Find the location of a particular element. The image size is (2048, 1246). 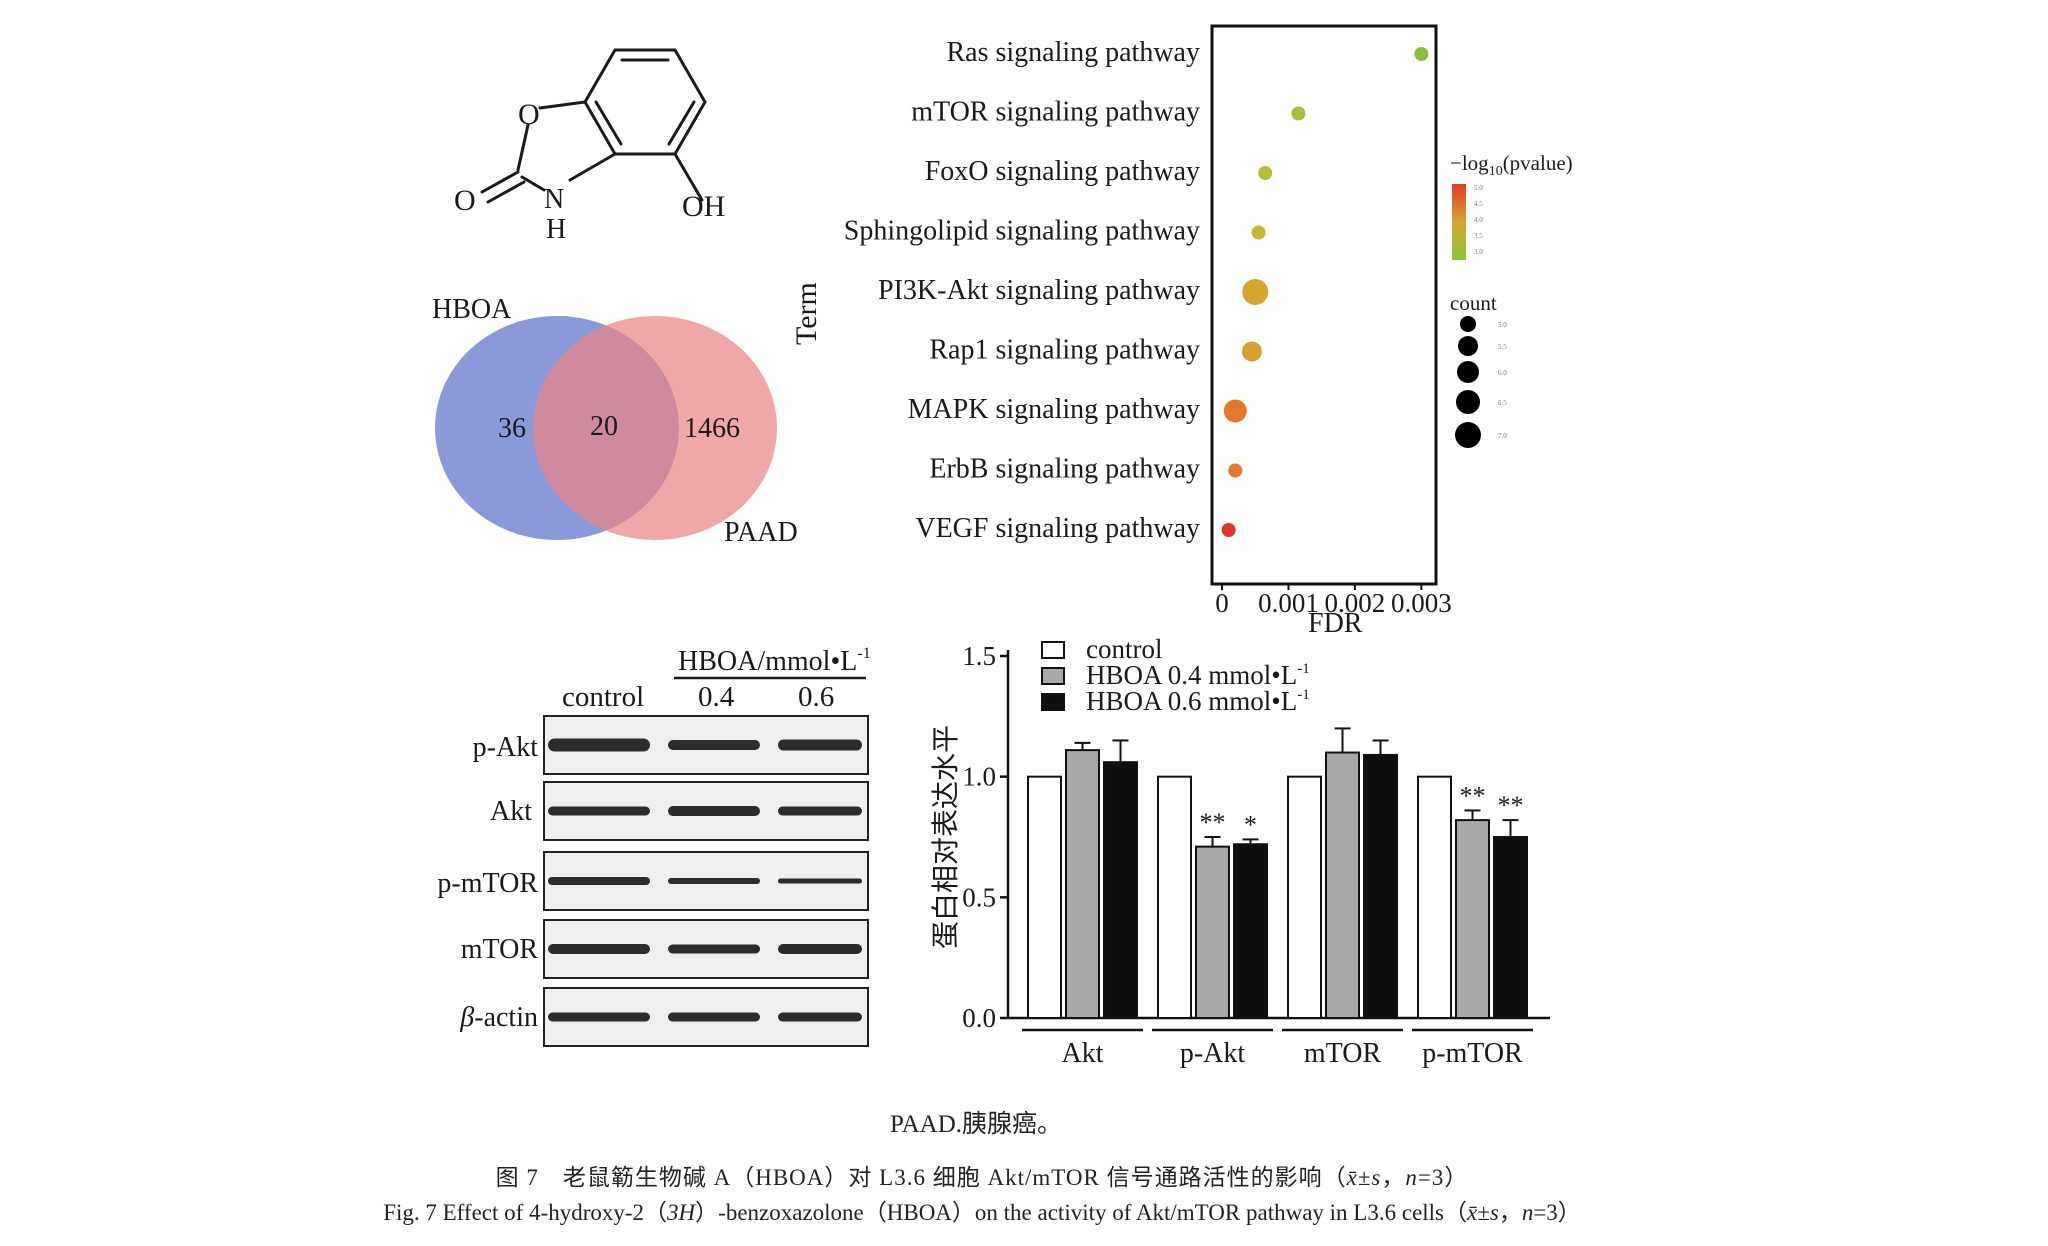

venn-right-count: 1466 is located at coordinates (712, 428).